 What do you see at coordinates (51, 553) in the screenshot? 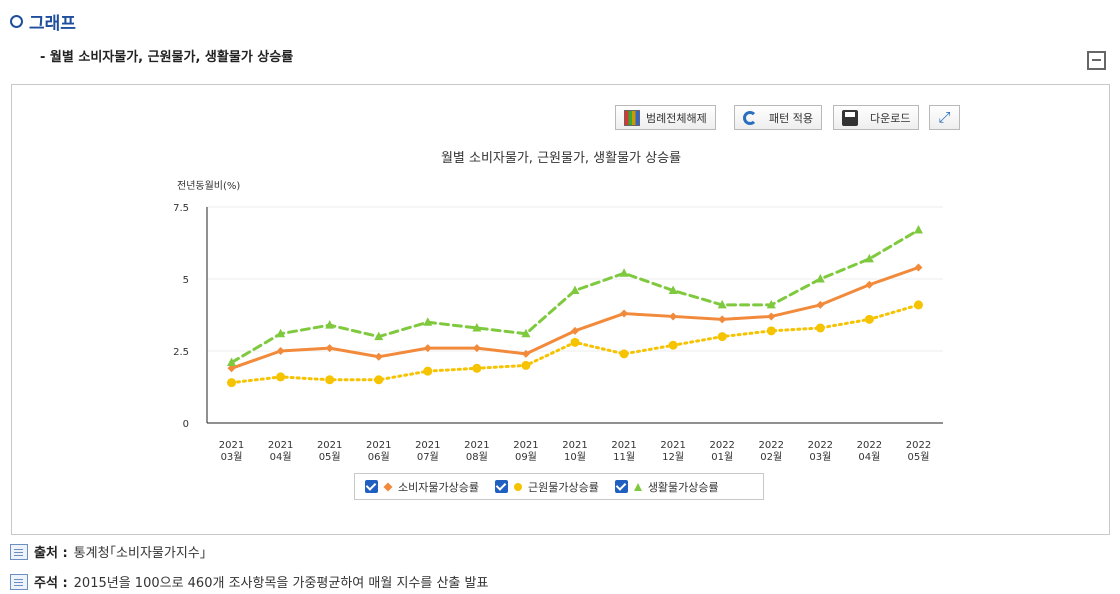
I see `source-label: 출처 :` at bounding box center [51, 553].